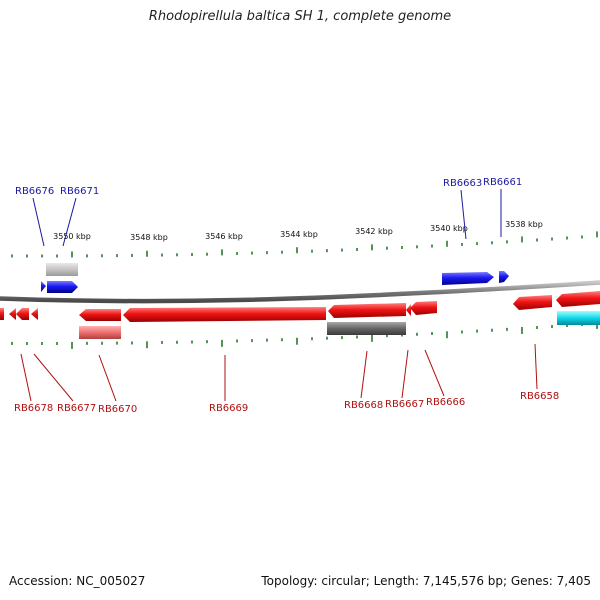  Describe the element at coordinates (62, 287) in the screenshot. I see `gene-rb6671-arrow` at that location.